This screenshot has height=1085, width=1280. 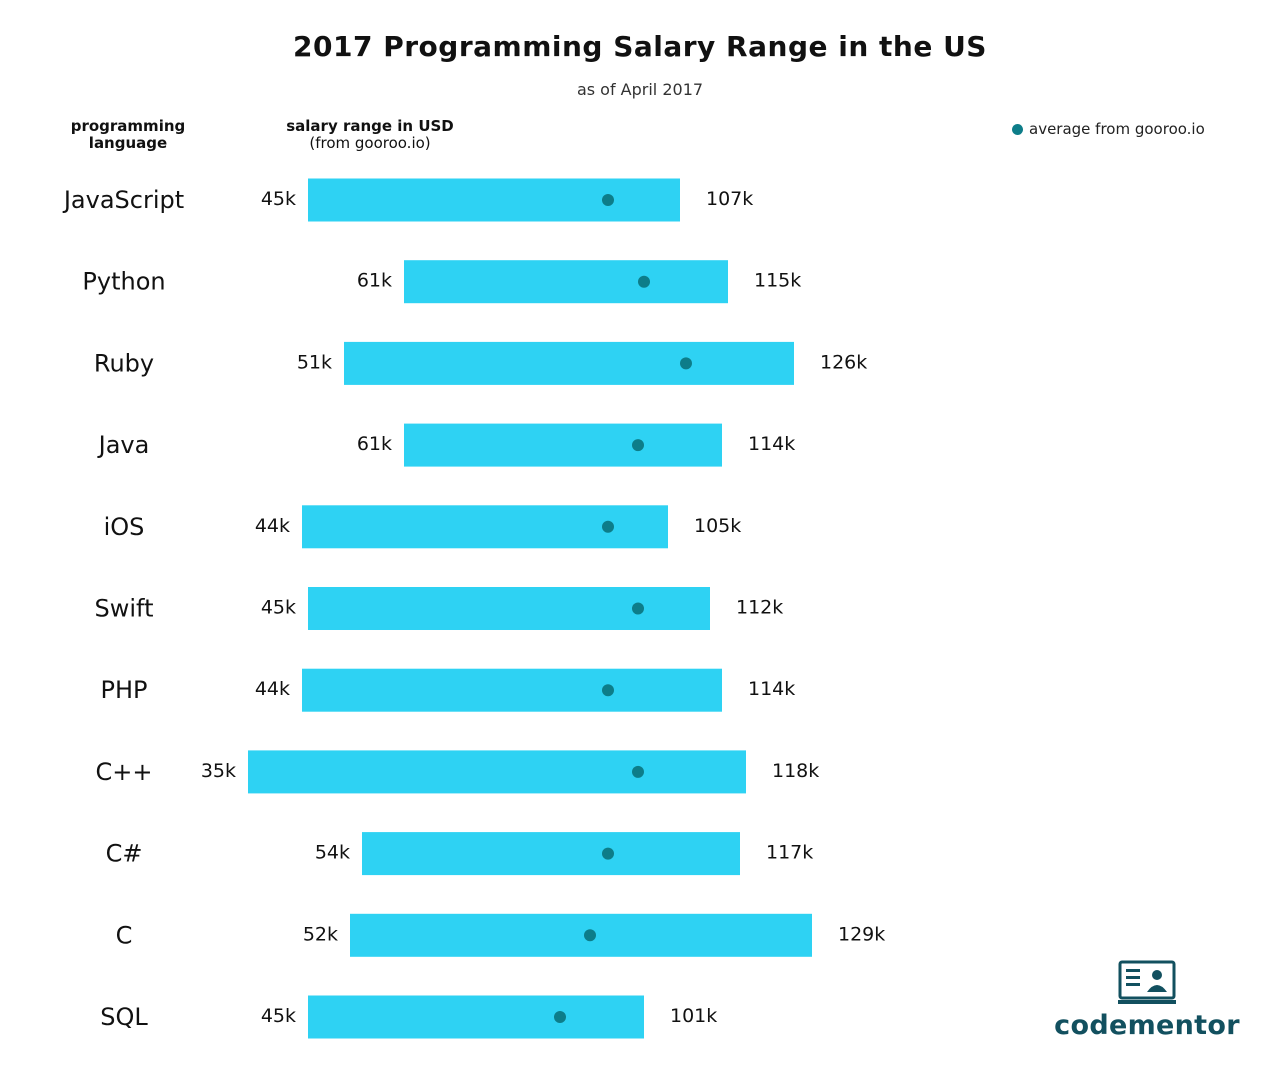 What do you see at coordinates (1147, 982) in the screenshot?
I see `codementor-icon` at bounding box center [1147, 982].